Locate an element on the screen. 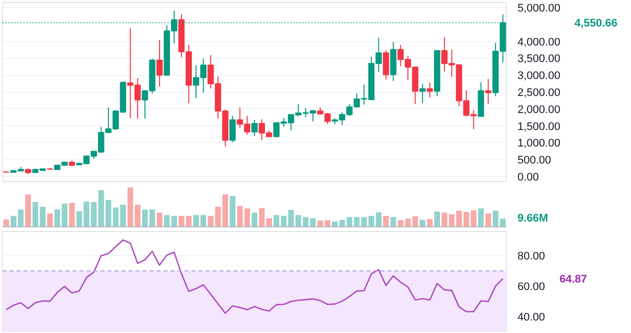 This screenshot has height=333, width=631. y-tick-label: 2,500.00 is located at coordinates (539, 93).